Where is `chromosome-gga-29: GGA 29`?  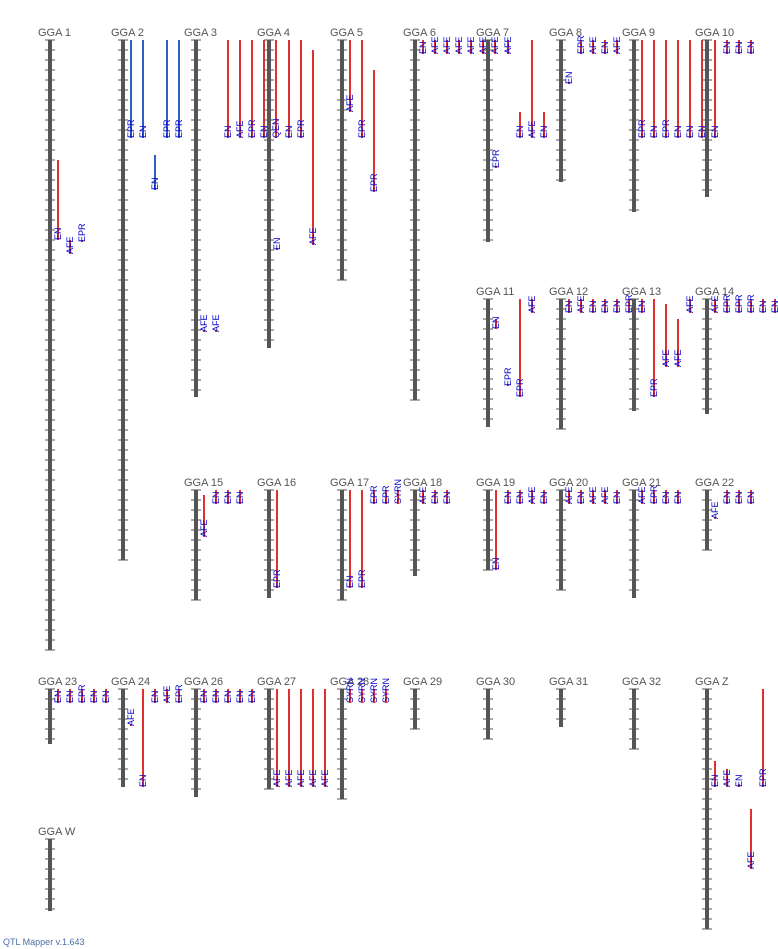
chromosome-gga-29: GGA 29 is located at coordinates (422, 703).